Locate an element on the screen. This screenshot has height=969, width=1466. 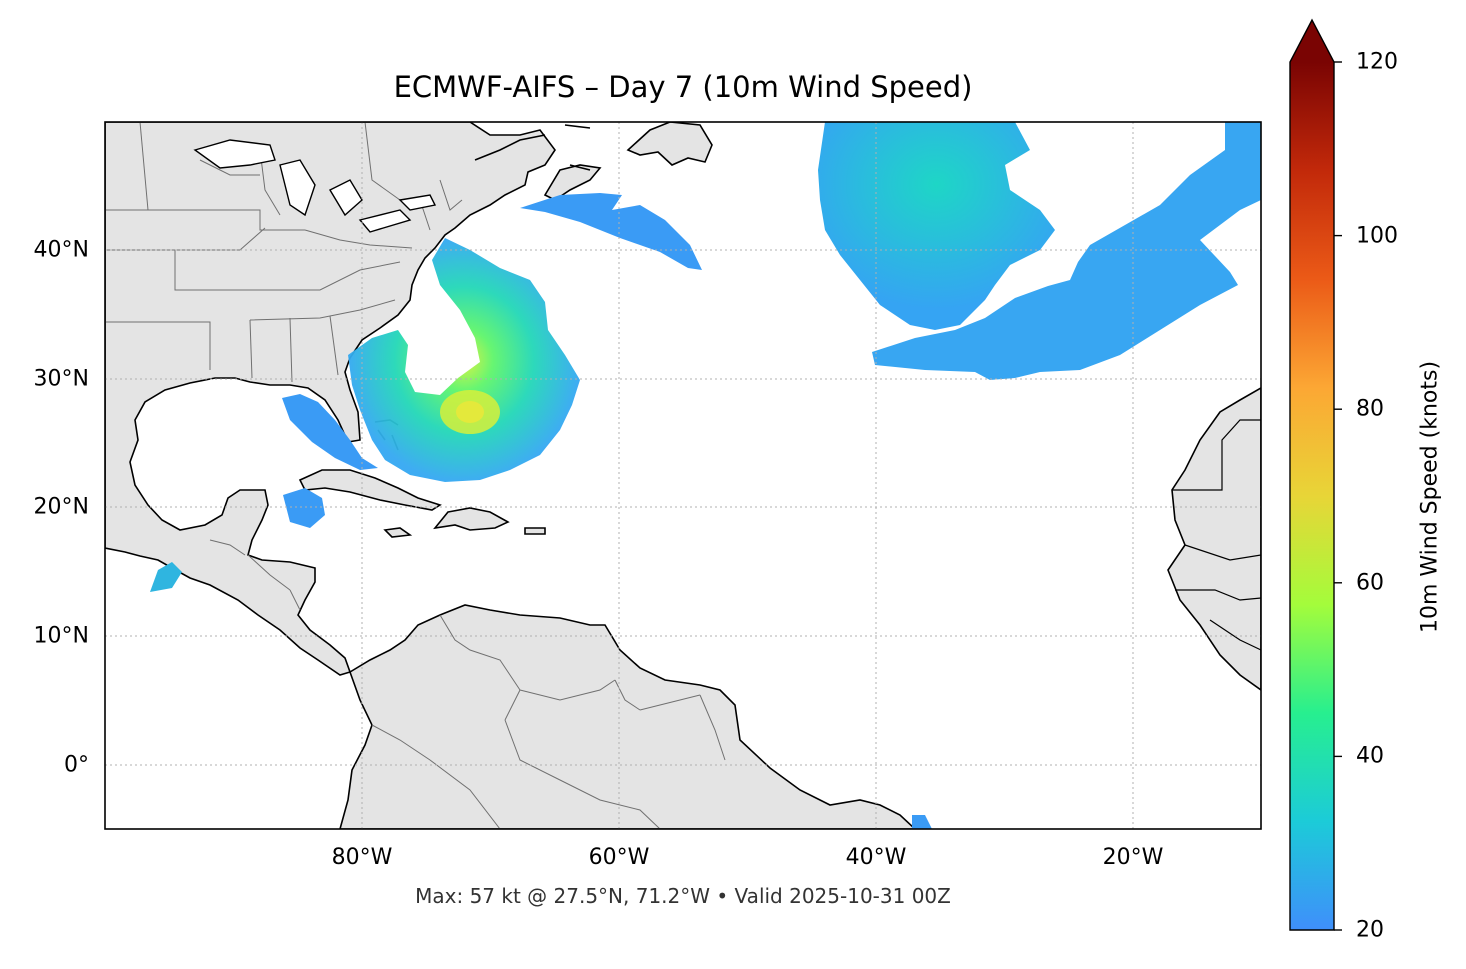
lon-label-40w: 40°W is located at coordinates (876, 857).